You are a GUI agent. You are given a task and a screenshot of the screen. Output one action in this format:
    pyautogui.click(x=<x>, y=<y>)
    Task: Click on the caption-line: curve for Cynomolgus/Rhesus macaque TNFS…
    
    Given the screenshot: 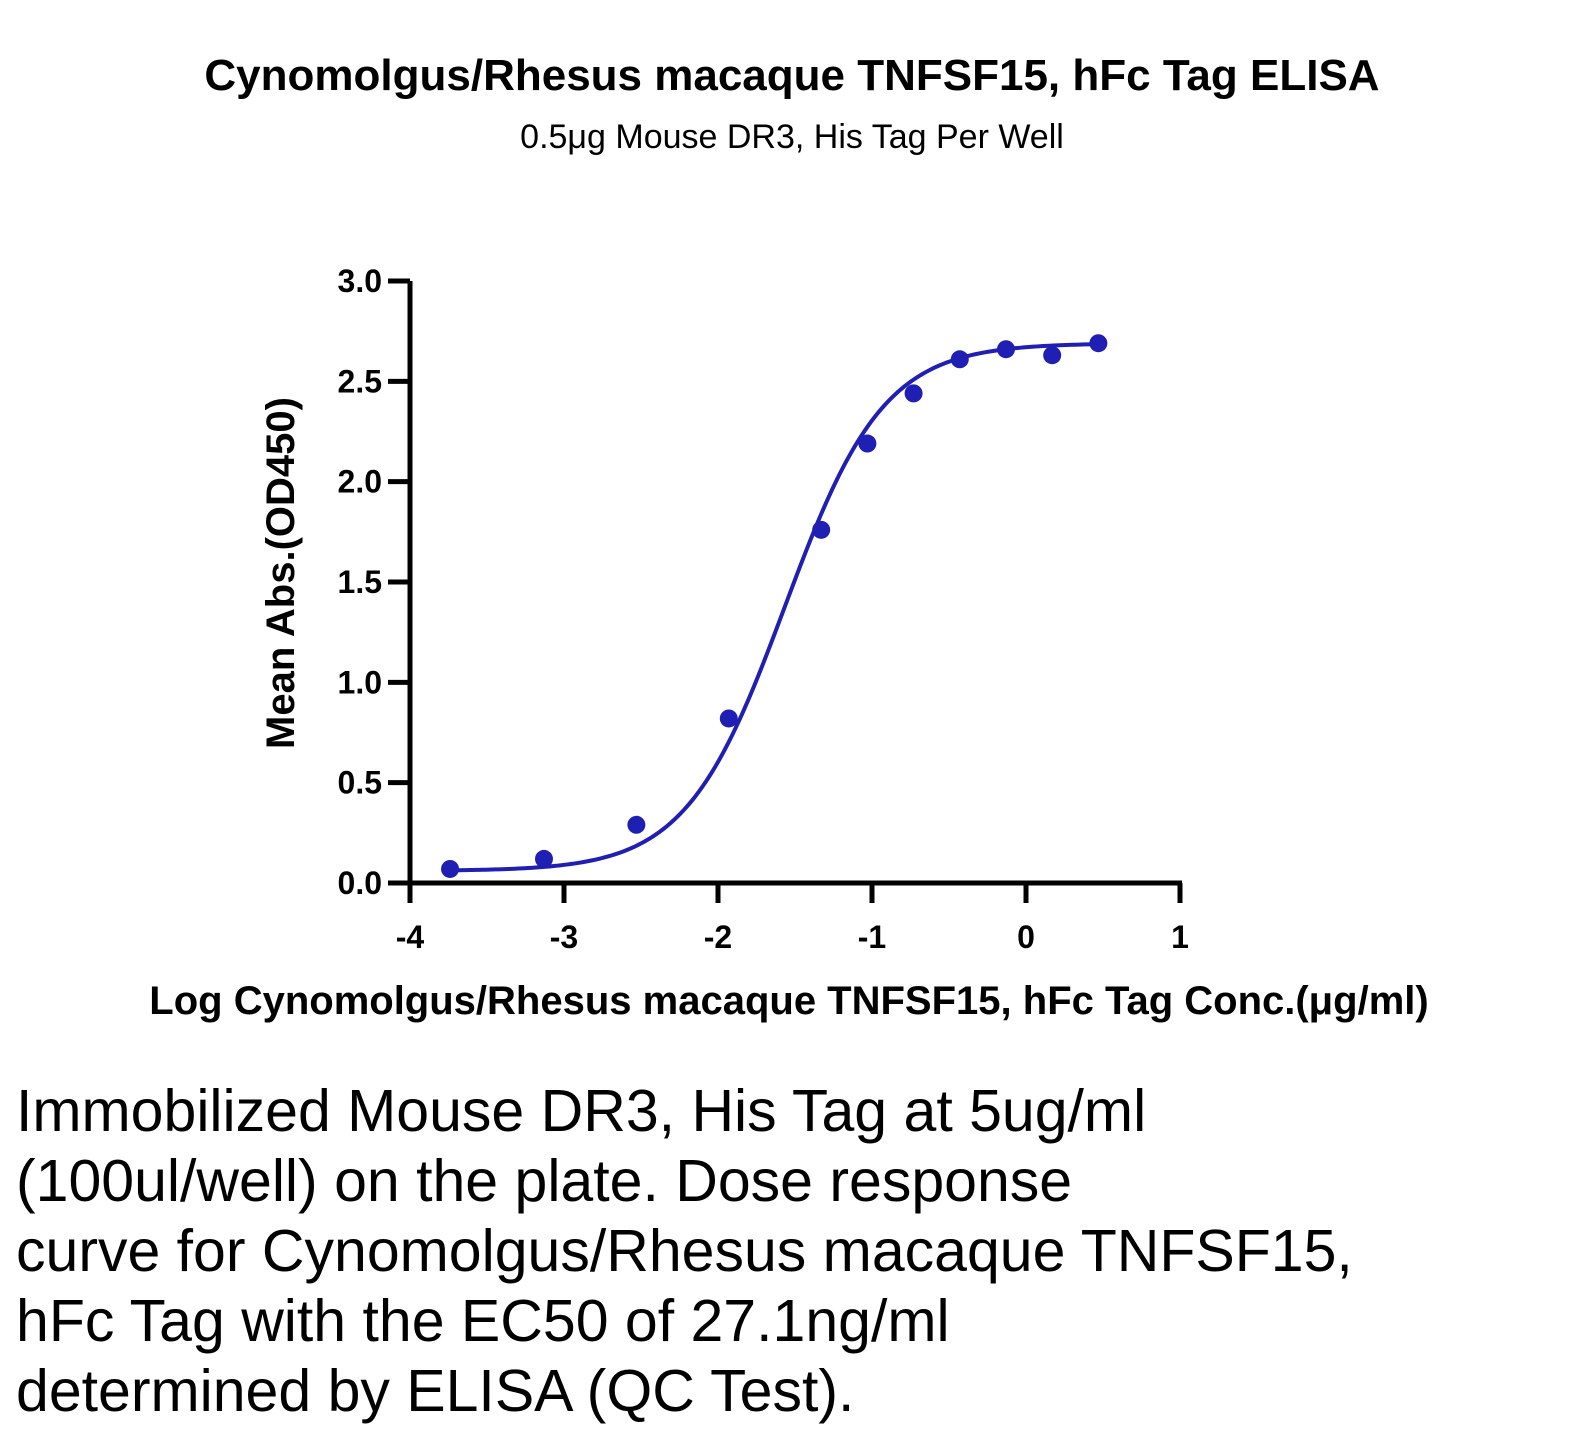 What is the action you would take?
    pyautogui.click(x=684, y=1251)
    